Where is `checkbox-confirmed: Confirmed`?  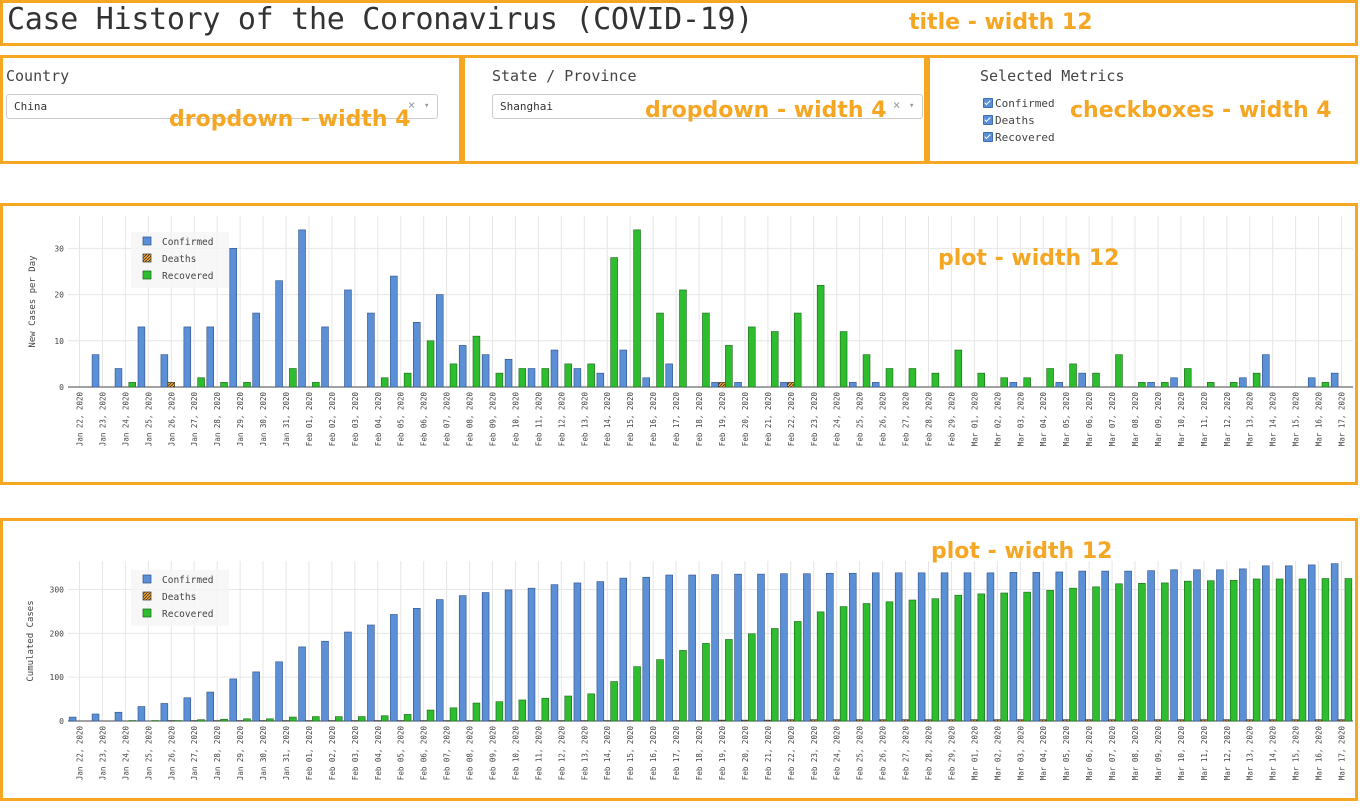
checkbox-confirmed: Confirmed is located at coordinates (1019, 103).